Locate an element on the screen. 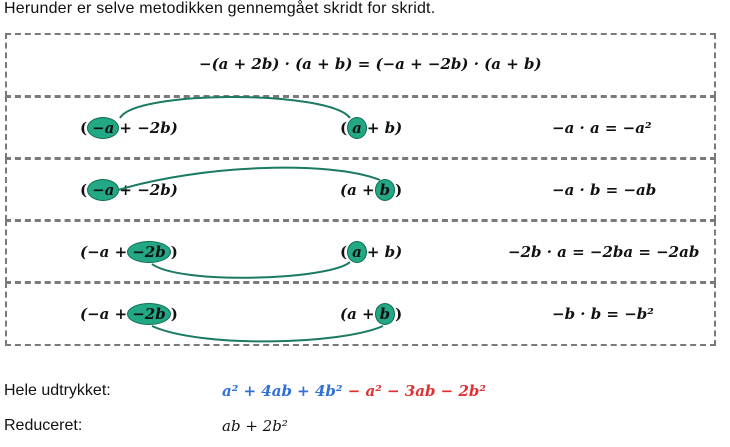 This screenshot has height=447, width=730. row4-mid-pre: (a + is located at coordinates (357, 314).